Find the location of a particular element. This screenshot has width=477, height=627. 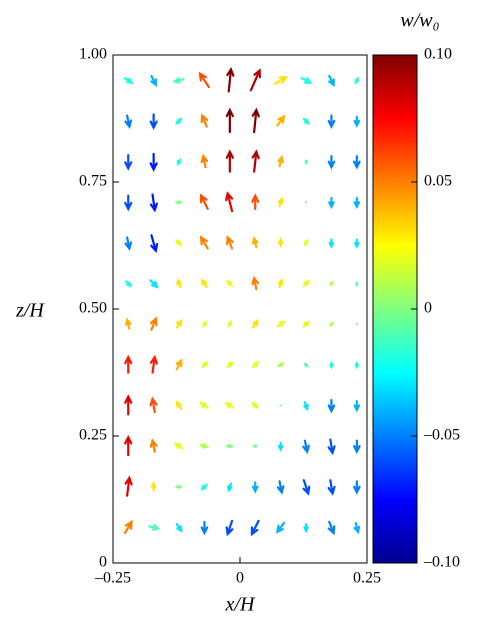

y-tick-label: 0.75 is located at coordinates (93, 181).